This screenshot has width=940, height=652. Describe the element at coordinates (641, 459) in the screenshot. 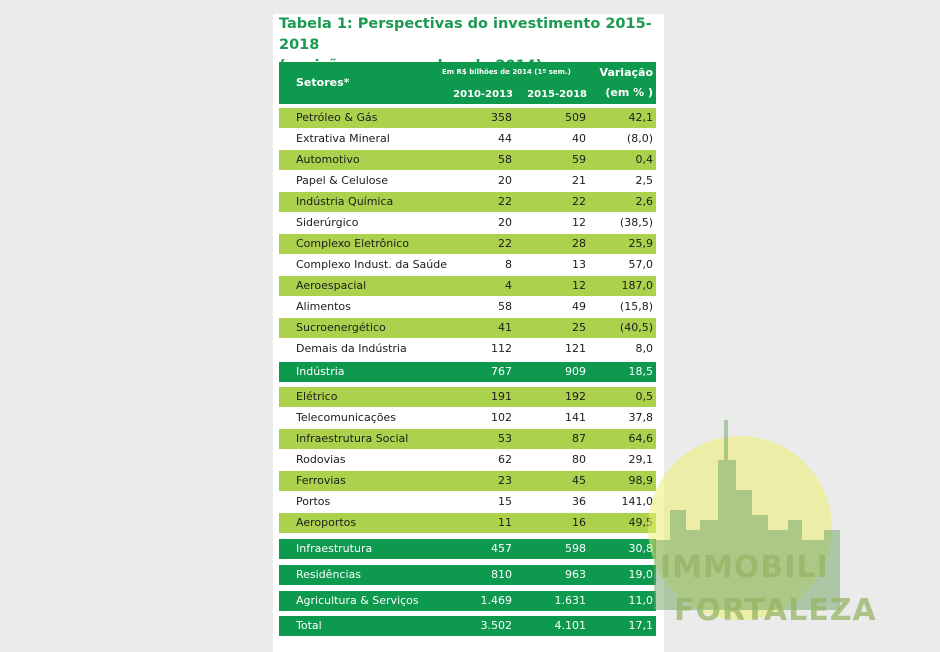

I see `variation-cell: 29,1` at that location.